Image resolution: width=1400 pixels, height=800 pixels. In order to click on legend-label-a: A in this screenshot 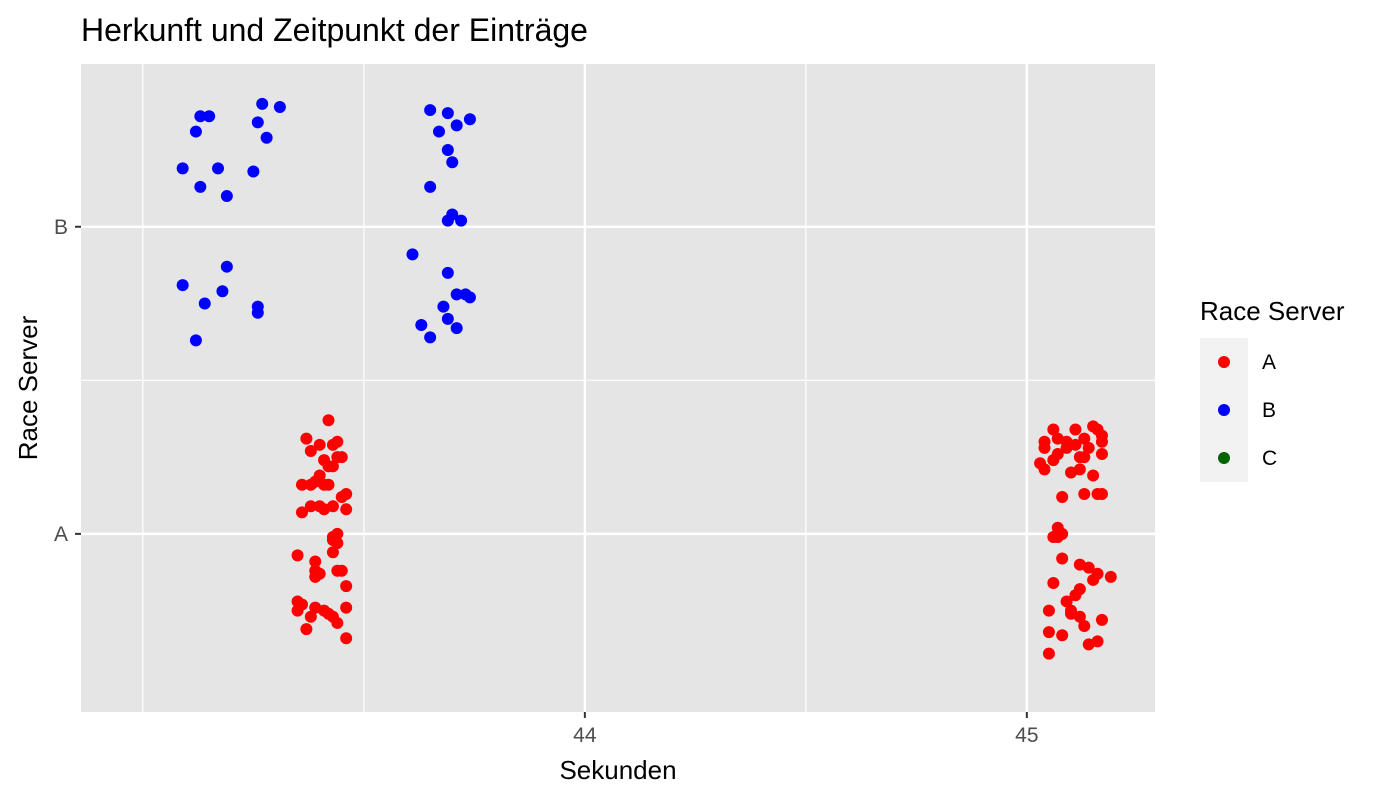, I will do `click(1269, 362)`.